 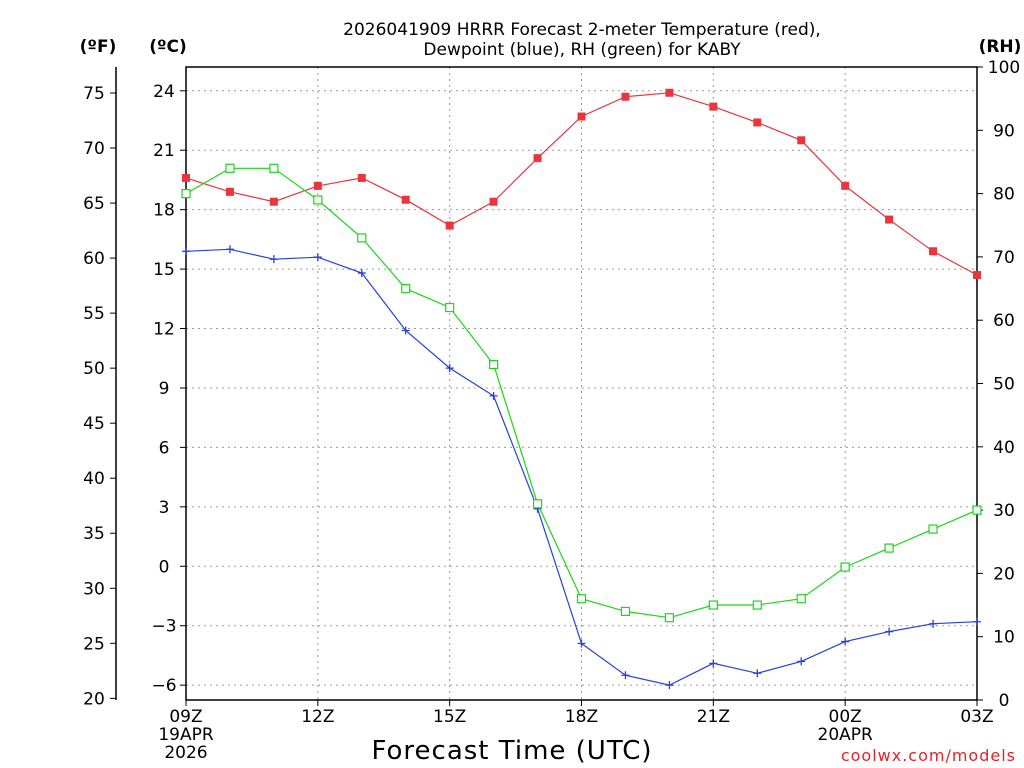 What do you see at coordinates (1004, 131) in the screenshot?
I see `rh-tick-label: 90` at bounding box center [1004, 131].